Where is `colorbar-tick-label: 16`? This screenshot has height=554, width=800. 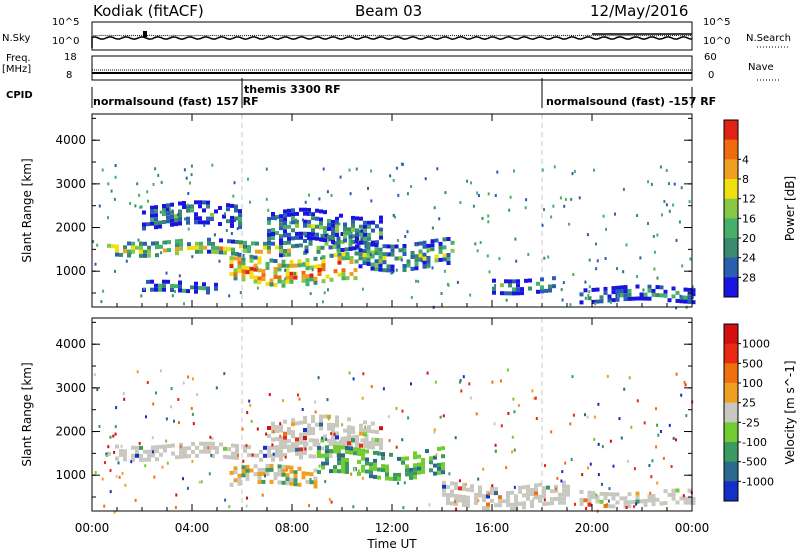
colorbar-tick-label: 16 is located at coordinates (749, 218).